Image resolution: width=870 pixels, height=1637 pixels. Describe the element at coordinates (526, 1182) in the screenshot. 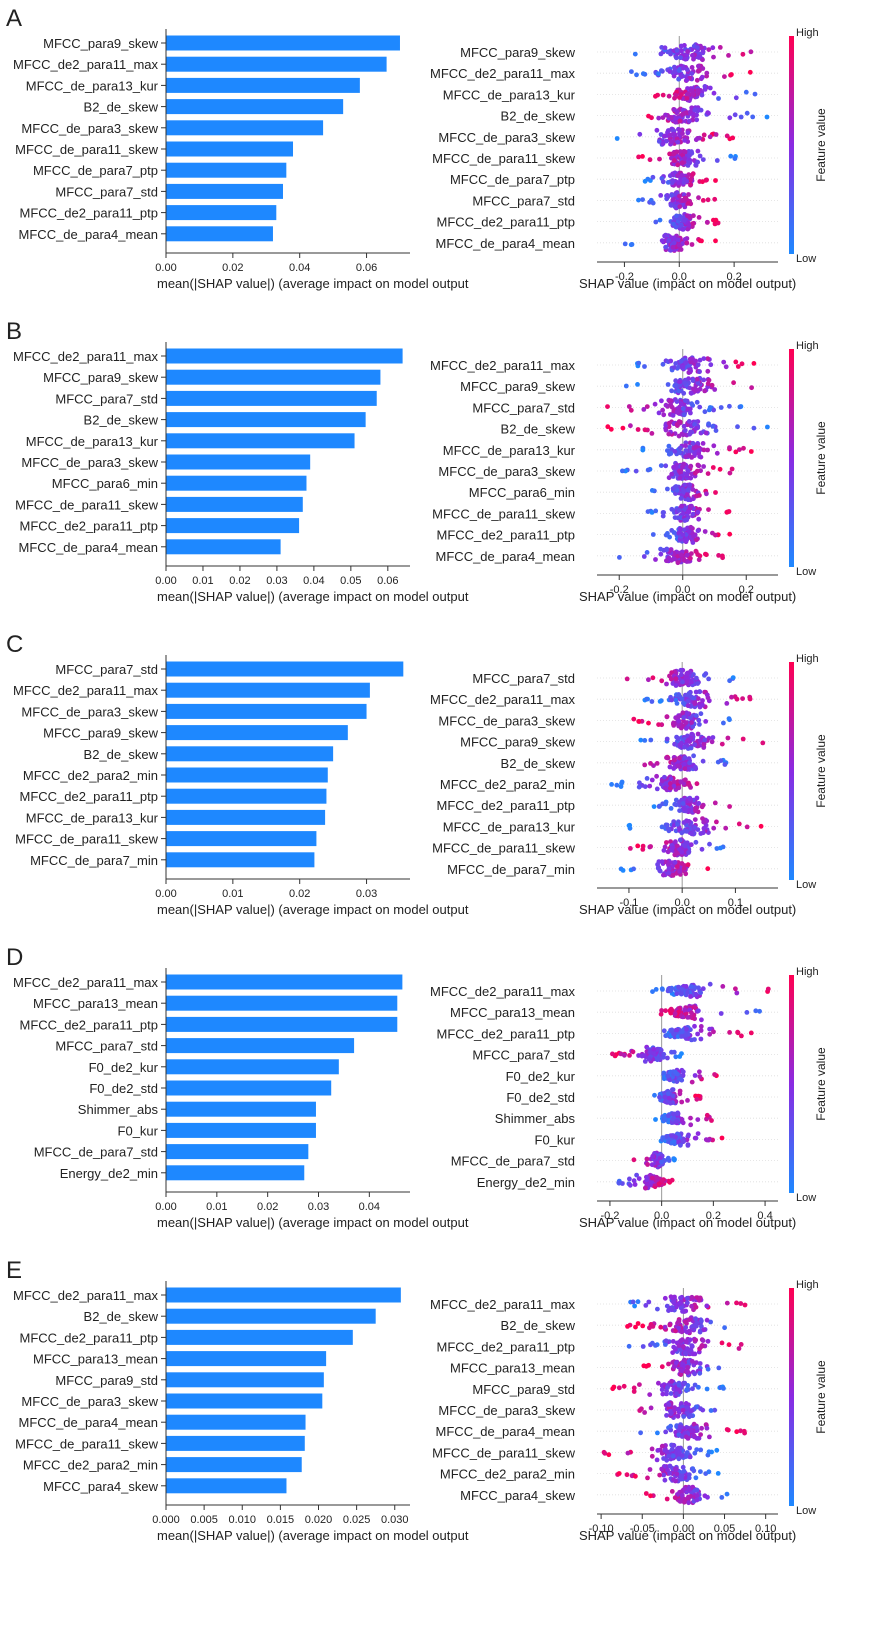

I see `feature-label: Energy_de2_min` at that location.